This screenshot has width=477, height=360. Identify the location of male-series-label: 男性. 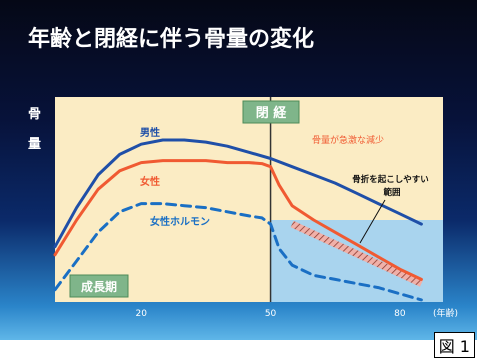
(150, 132).